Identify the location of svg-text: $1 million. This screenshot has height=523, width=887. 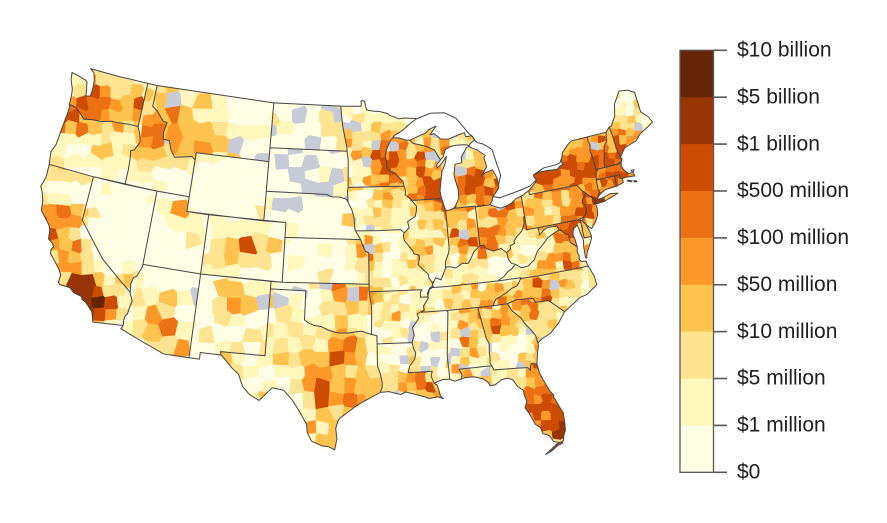
(781, 425).